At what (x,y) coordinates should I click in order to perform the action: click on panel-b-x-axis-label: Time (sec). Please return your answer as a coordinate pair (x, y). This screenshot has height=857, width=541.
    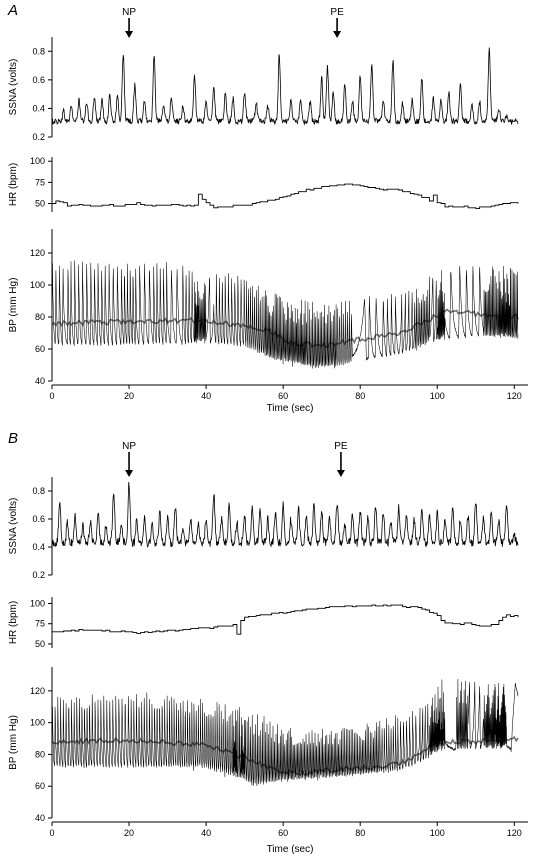
    Looking at the image, I should click on (290, 849).